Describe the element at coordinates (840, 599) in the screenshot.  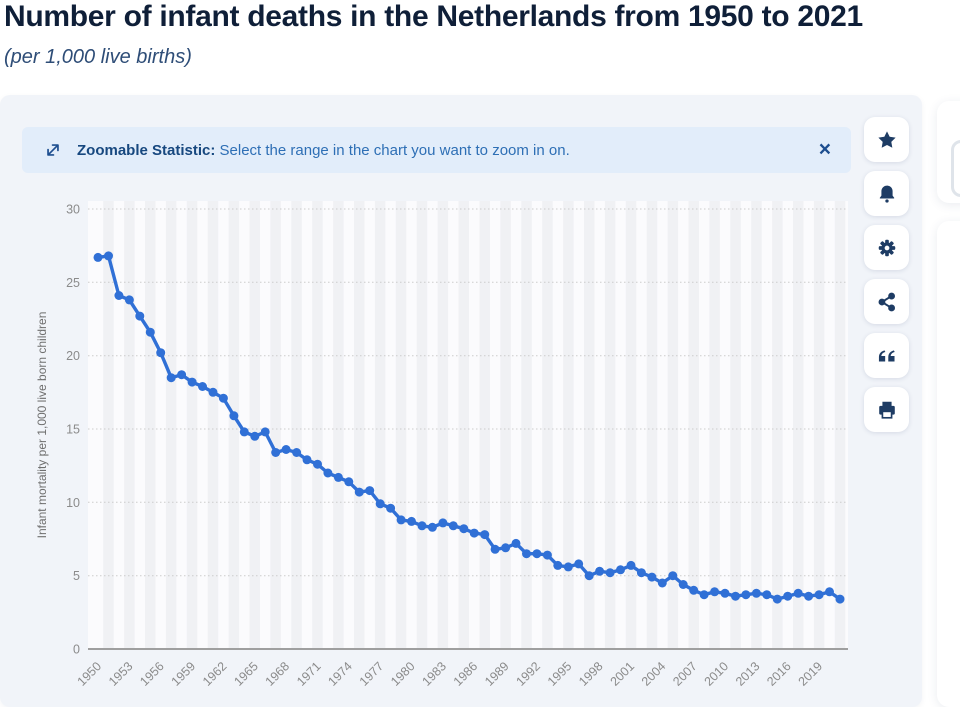
I see `data-point-2021` at that location.